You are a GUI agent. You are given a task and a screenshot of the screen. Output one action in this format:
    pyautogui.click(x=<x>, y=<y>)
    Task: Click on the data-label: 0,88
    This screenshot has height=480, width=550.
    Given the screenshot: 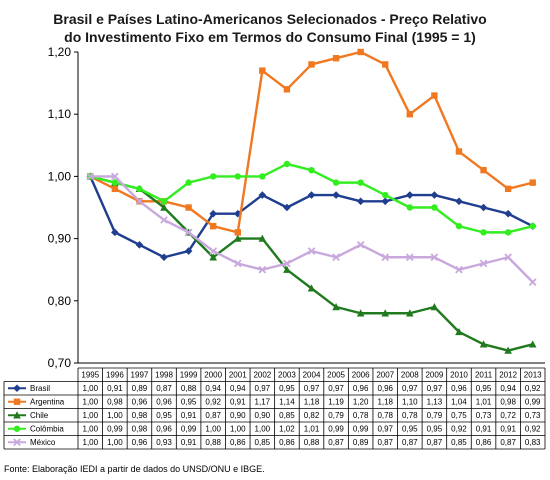 What is the action you would take?
    pyautogui.click(x=189, y=388)
    